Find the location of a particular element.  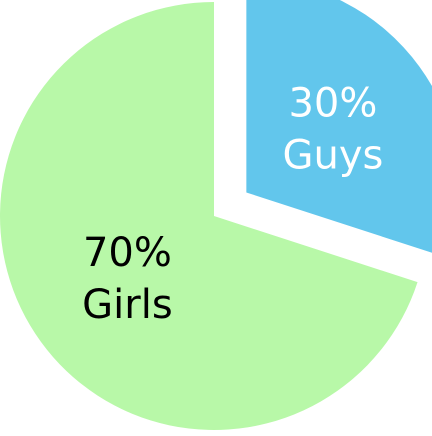

pie-label-percent-guys: 30% is located at coordinates (332, 104).